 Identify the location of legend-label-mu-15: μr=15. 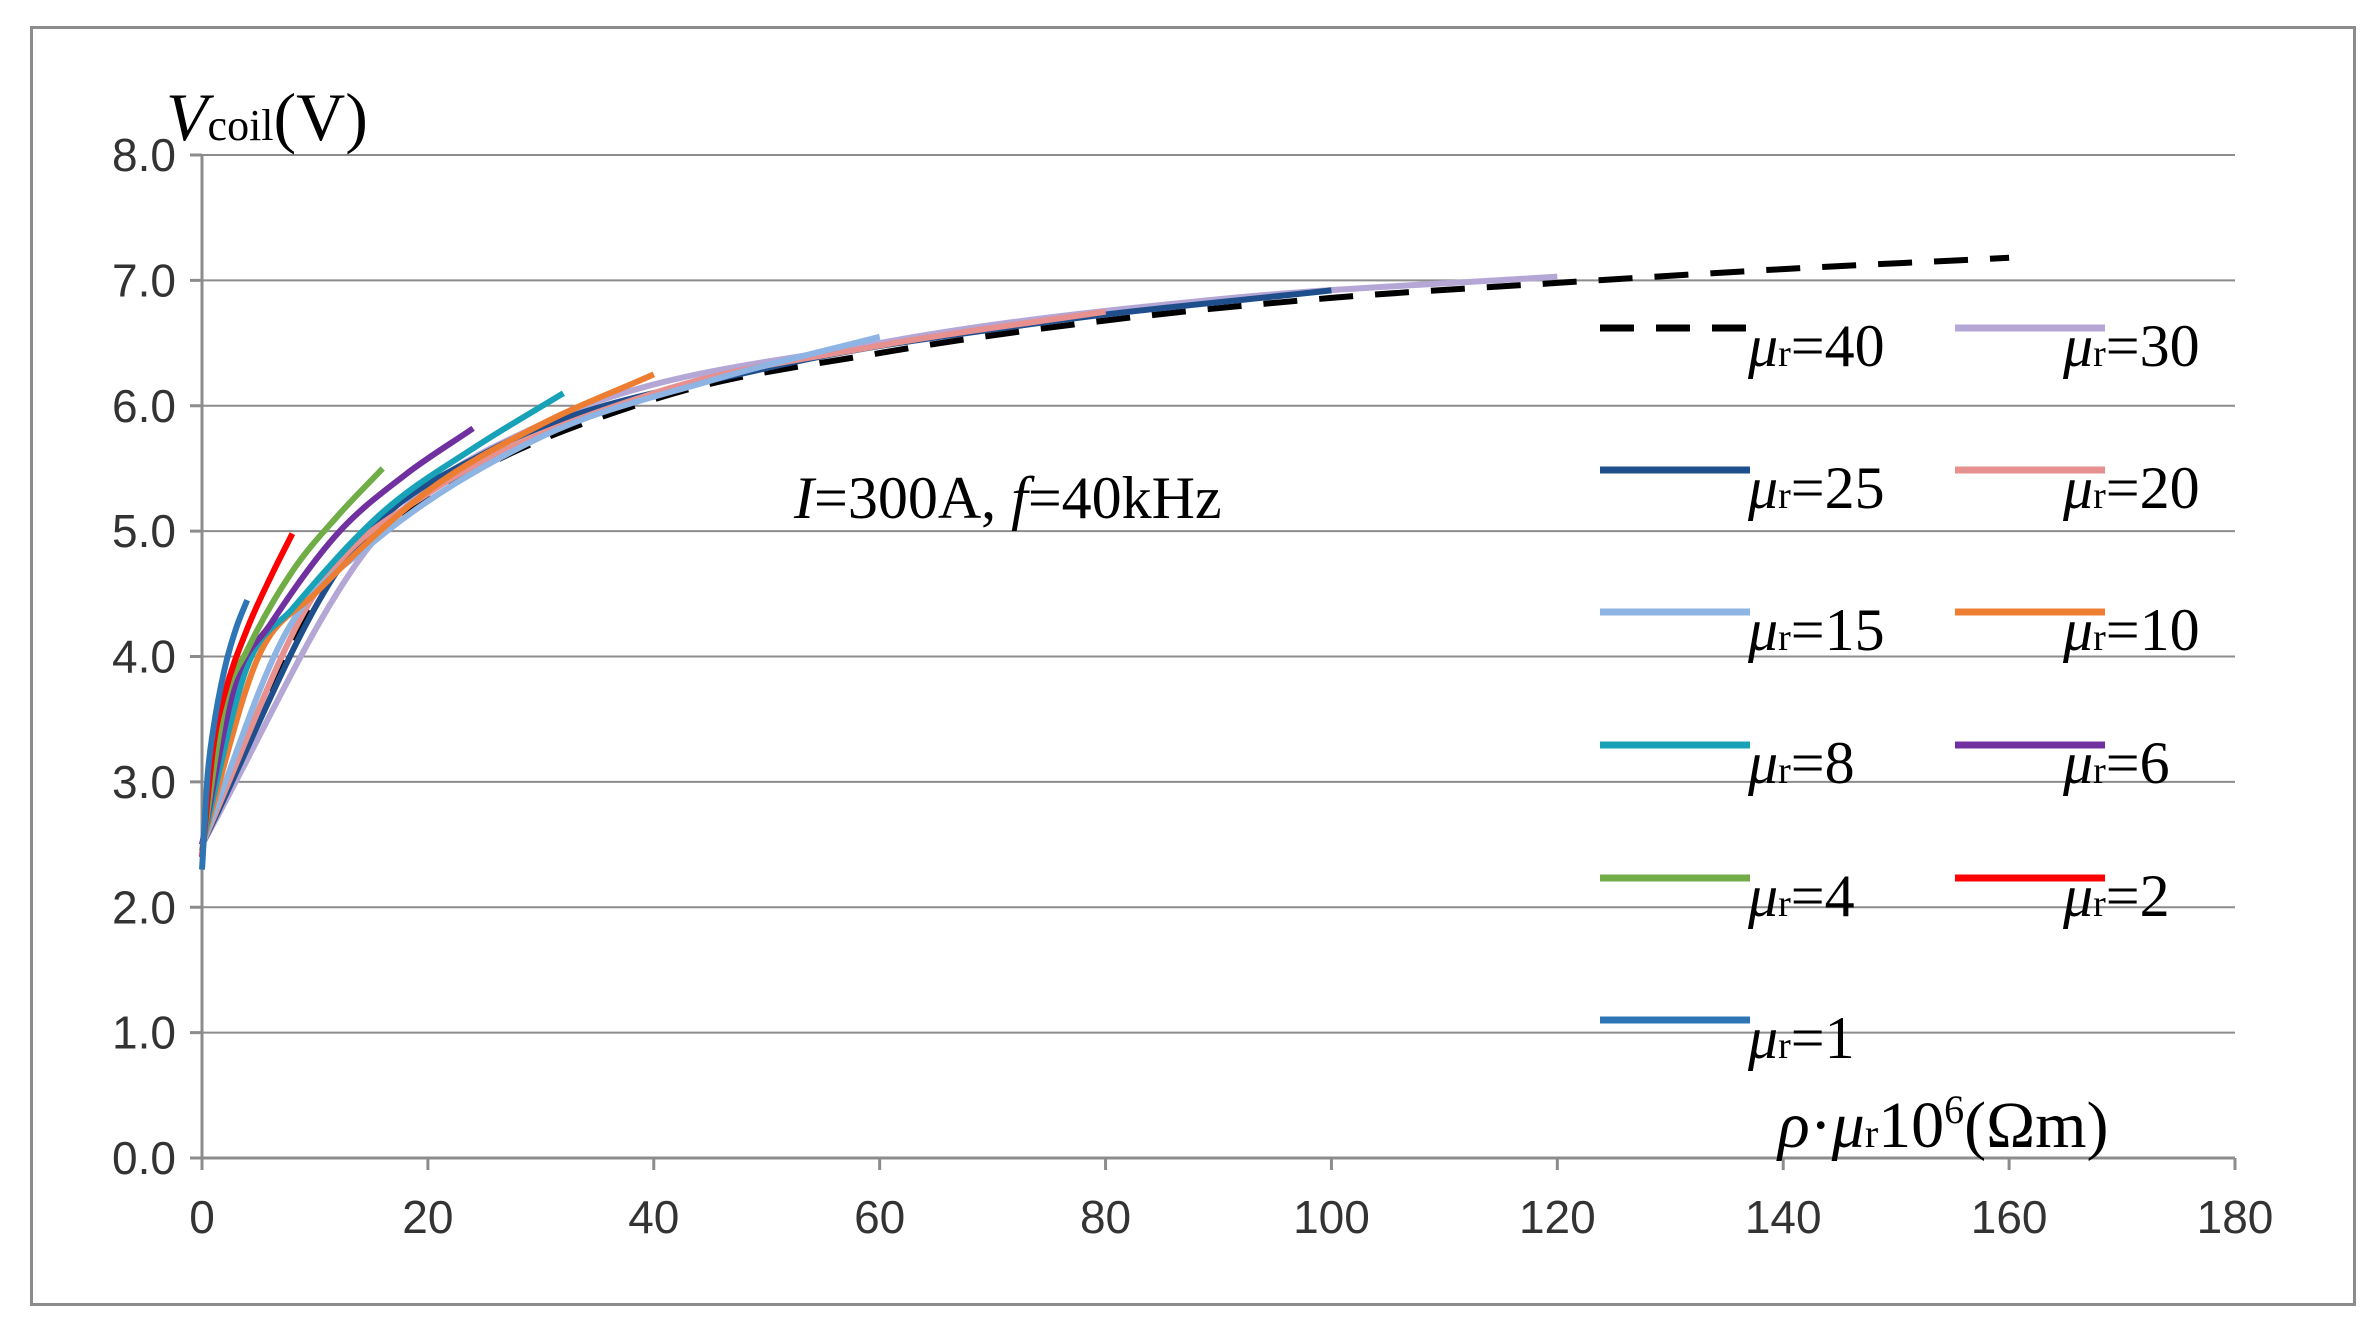
(1816, 630).